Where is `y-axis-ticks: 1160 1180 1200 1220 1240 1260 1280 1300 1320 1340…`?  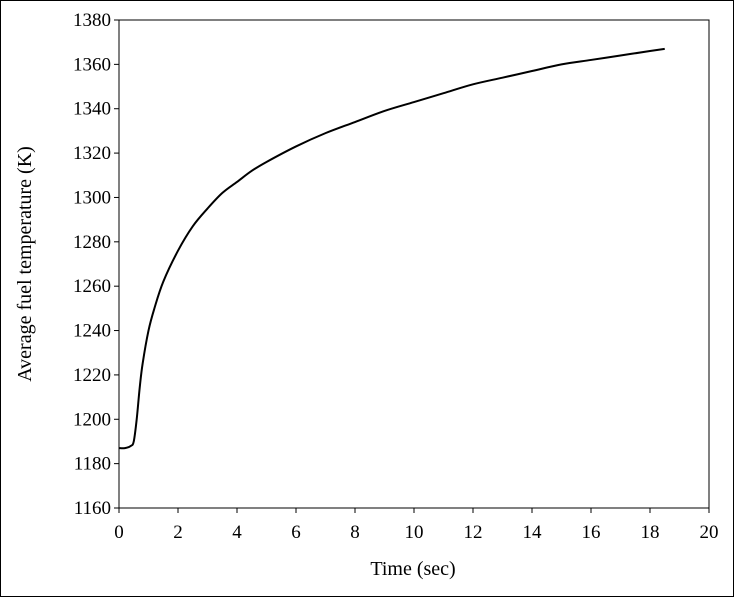 y-axis-ticks: 1160 1180 1200 1220 1240 1260 1280 1300 1320 1340… is located at coordinates (96, 264).